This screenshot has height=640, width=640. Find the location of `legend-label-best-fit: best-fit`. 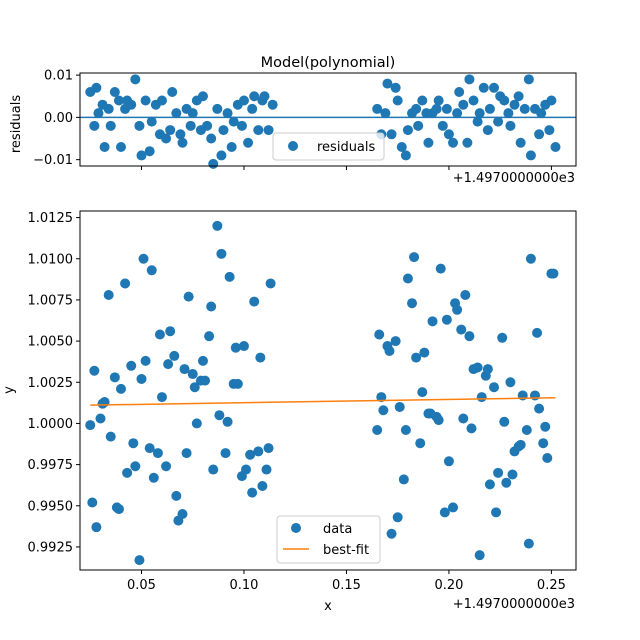

legend-label-best-fit: best-fit is located at coordinates (346, 550).